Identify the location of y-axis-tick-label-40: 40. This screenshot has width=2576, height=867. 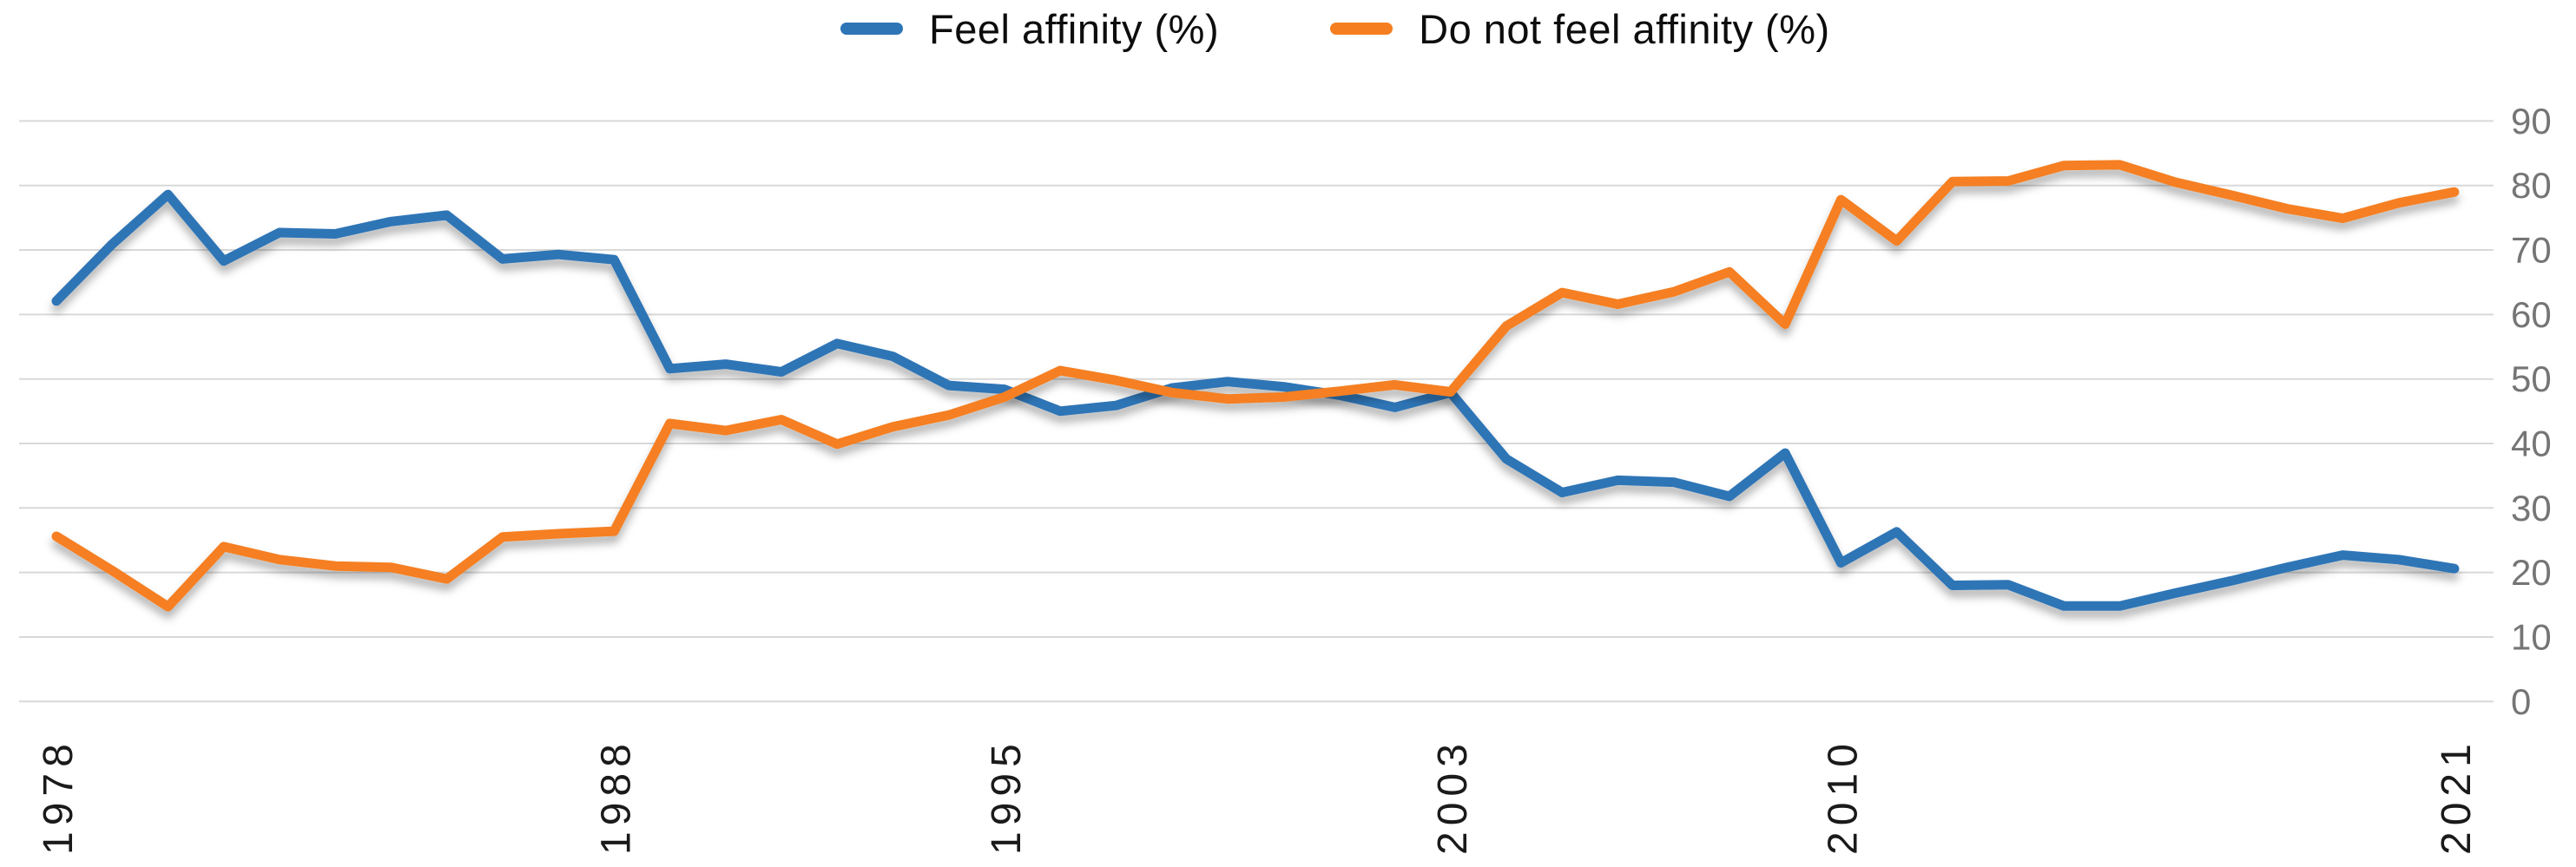
(2531, 444).